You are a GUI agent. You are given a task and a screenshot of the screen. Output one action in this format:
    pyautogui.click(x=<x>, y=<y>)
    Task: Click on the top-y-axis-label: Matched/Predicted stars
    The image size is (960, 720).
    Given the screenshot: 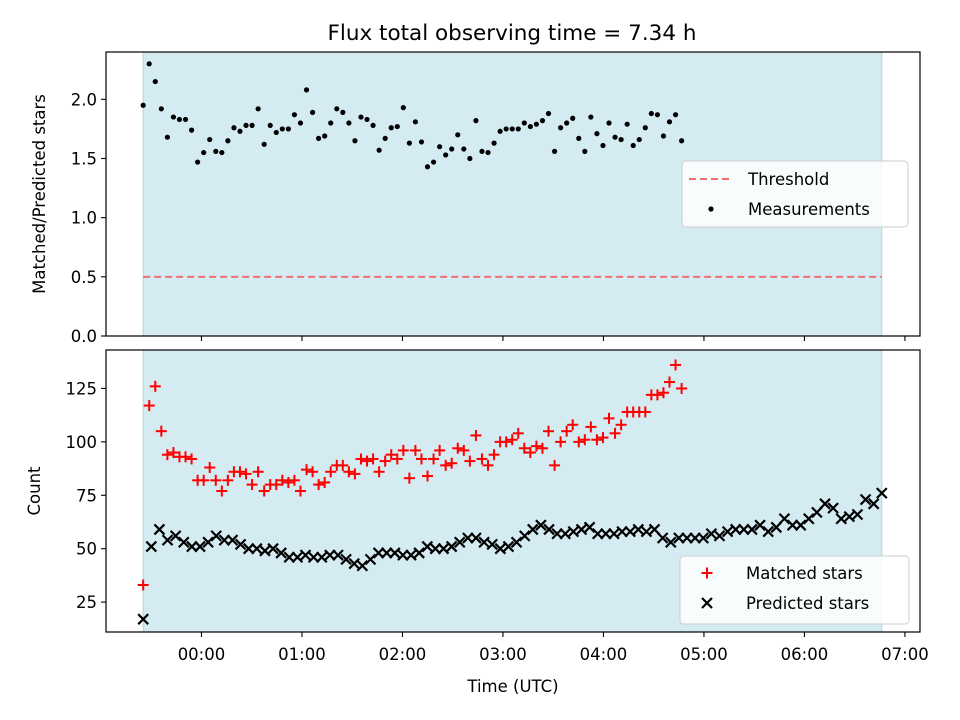 What is the action you would take?
    pyautogui.click(x=39, y=194)
    